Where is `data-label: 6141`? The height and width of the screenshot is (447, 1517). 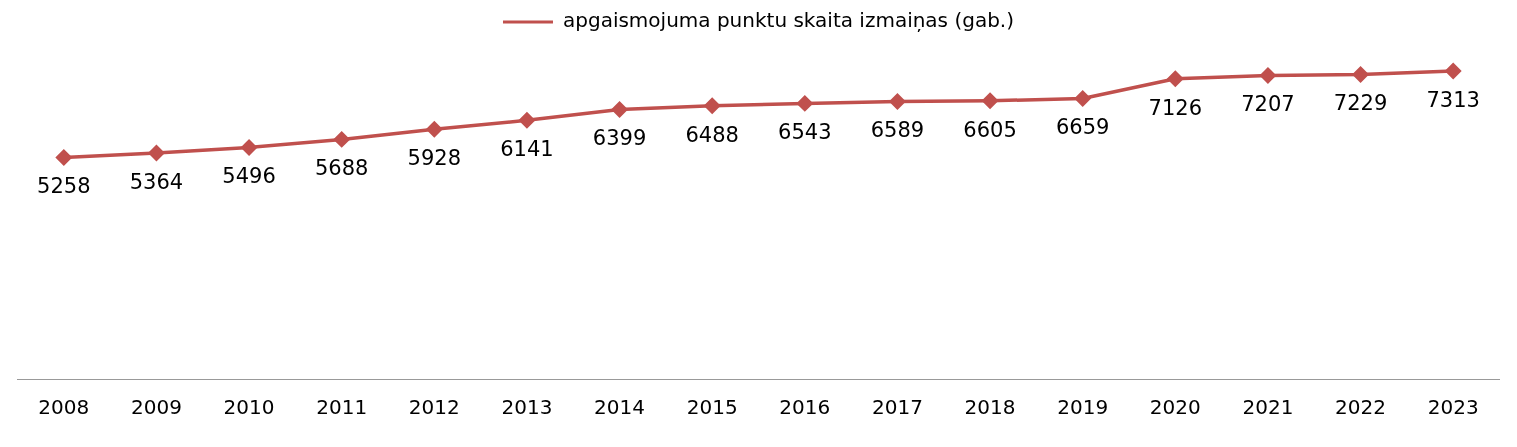 data-label: 6141 is located at coordinates (527, 149).